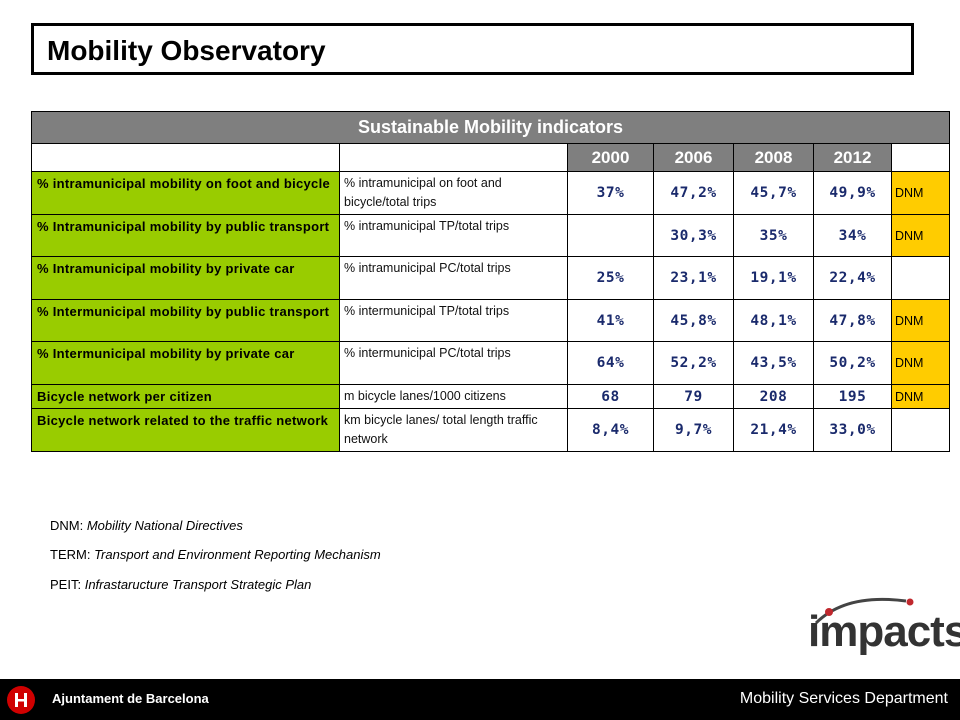 The width and height of the screenshot is (960, 720). What do you see at coordinates (864, 611) in the screenshot?
I see `logo-arc-icon` at bounding box center [864, 611].